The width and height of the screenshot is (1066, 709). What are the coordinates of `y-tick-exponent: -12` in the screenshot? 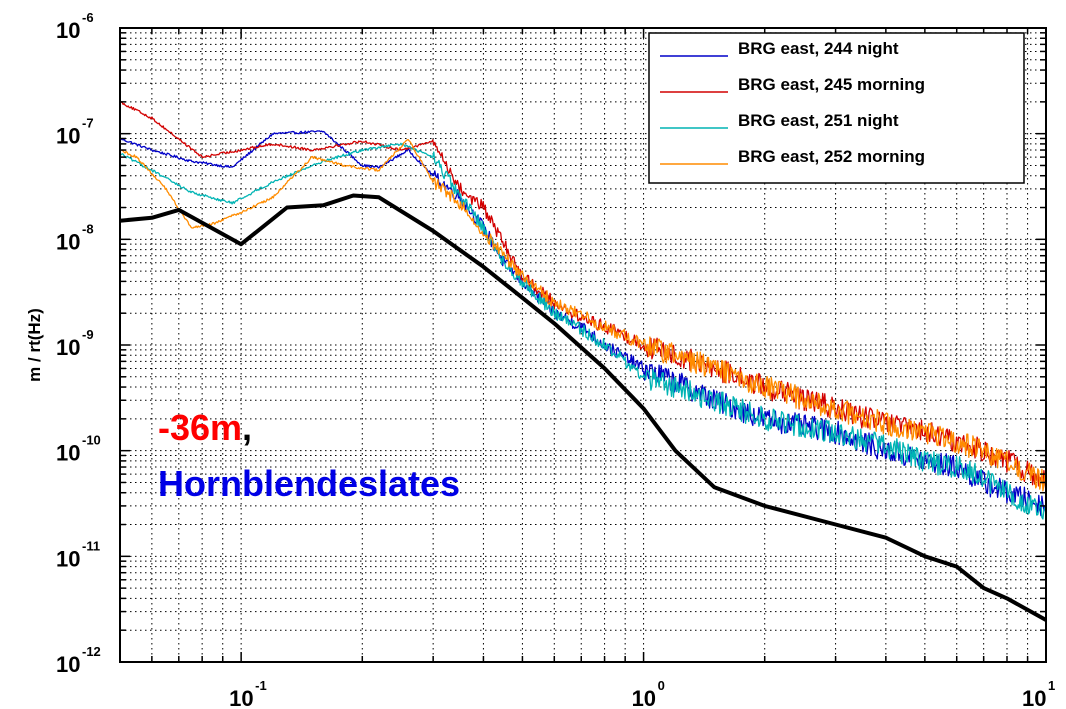 It's located at (91, 651).